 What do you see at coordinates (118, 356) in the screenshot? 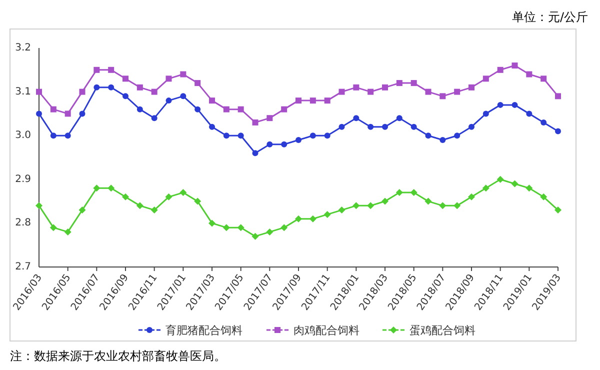
I see `text: 注：数据来源于农业农村部畜牧兽医局。` at bounding box center [118, 356].